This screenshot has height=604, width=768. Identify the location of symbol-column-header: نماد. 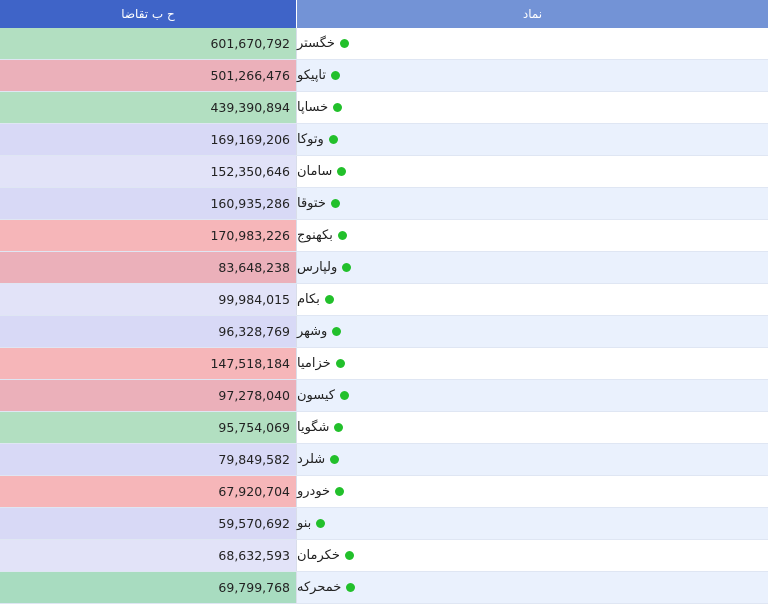
(532, 14).